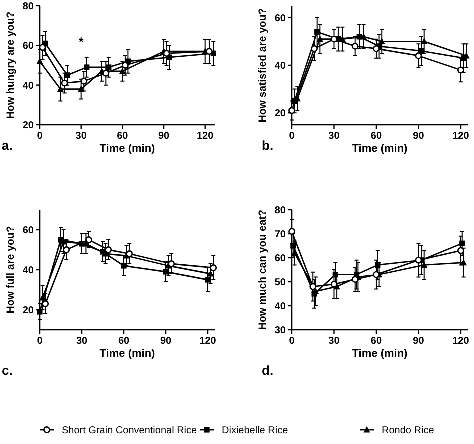 This screenshot has width=474, height=444. I want to click on text: b., so click(268, 145).